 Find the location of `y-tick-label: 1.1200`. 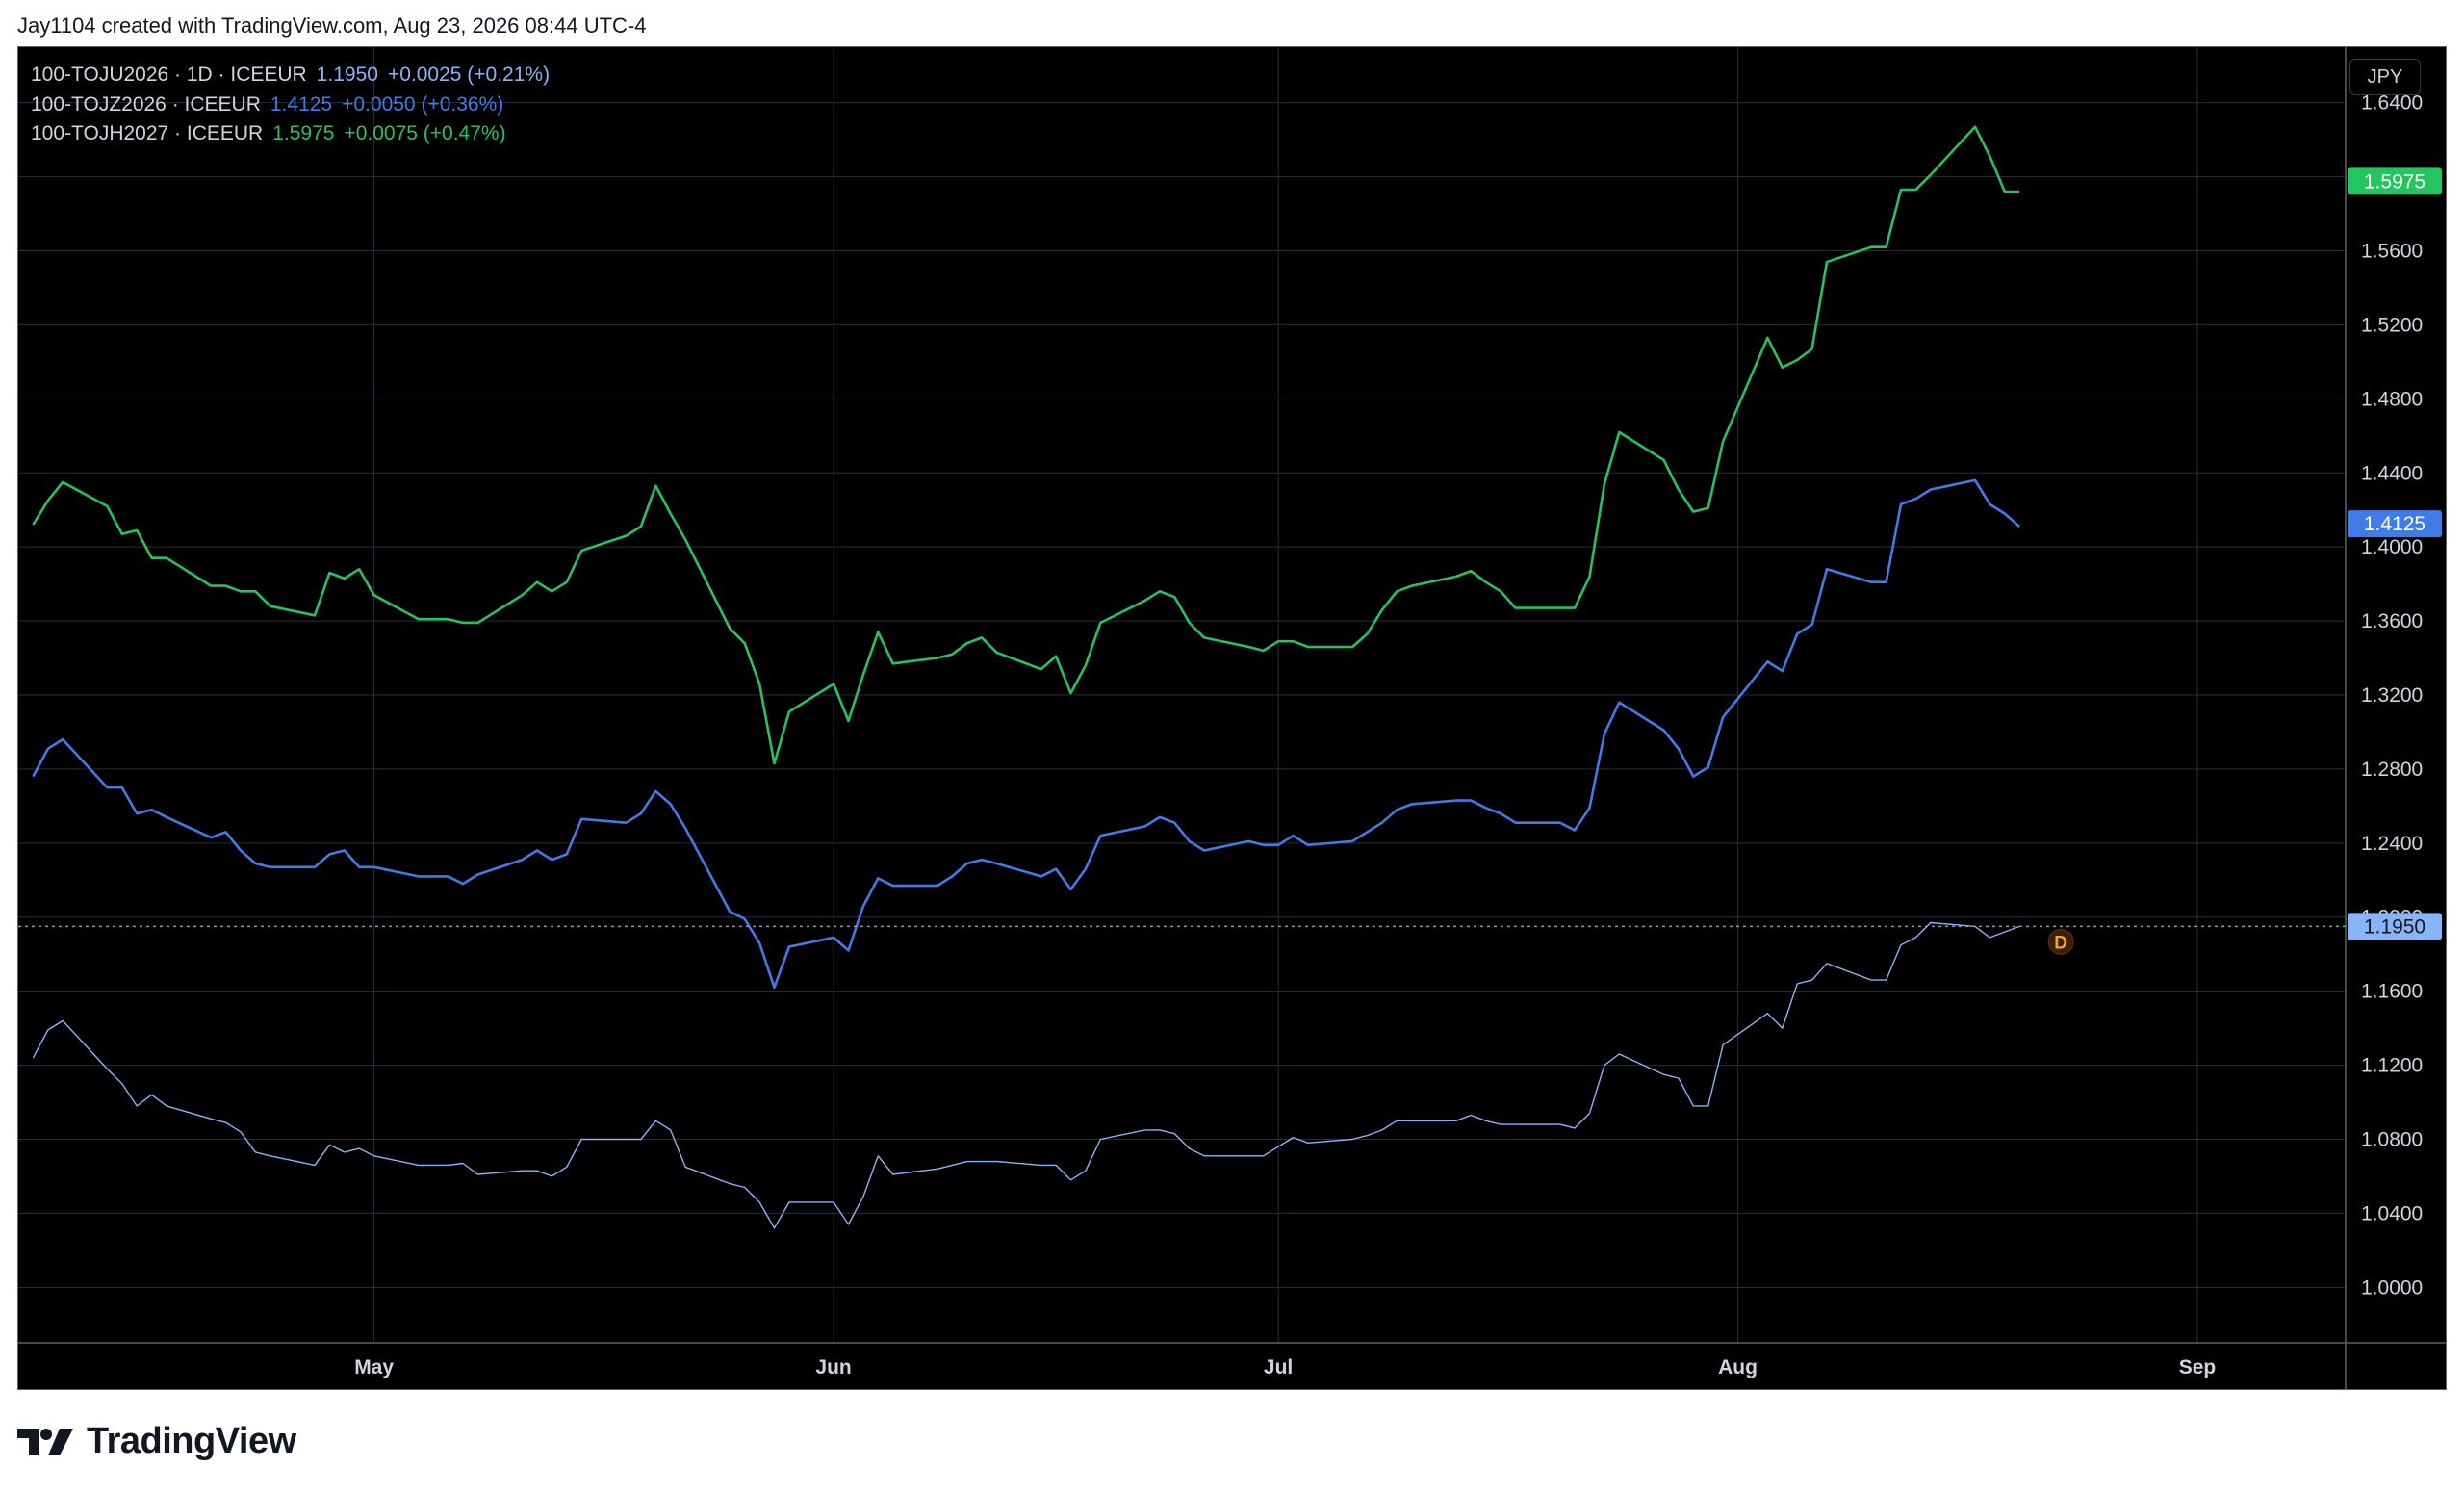

y-tick-label: 1.1200 is located at coordinates (2392, 1066).